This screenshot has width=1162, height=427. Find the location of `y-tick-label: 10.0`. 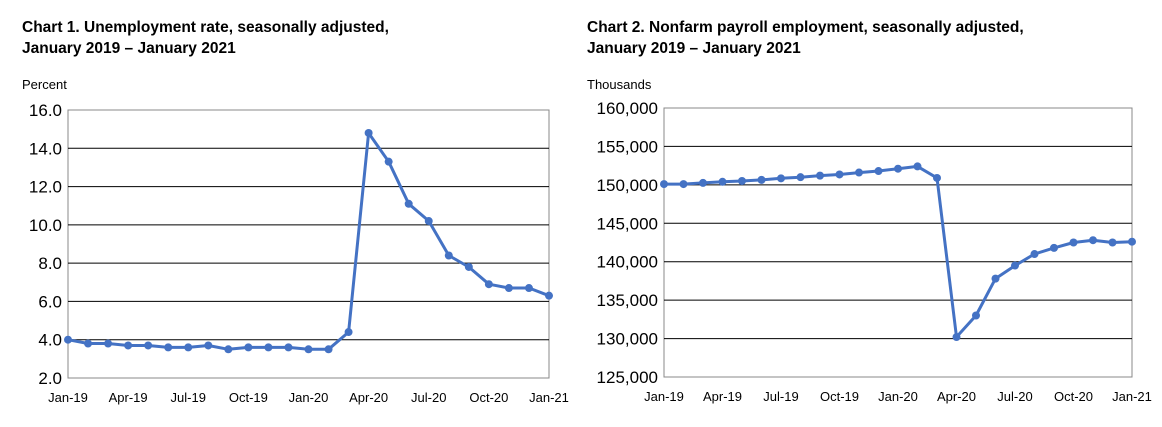

y-tick-label: 10.0 is located at coordinates (45, 225).